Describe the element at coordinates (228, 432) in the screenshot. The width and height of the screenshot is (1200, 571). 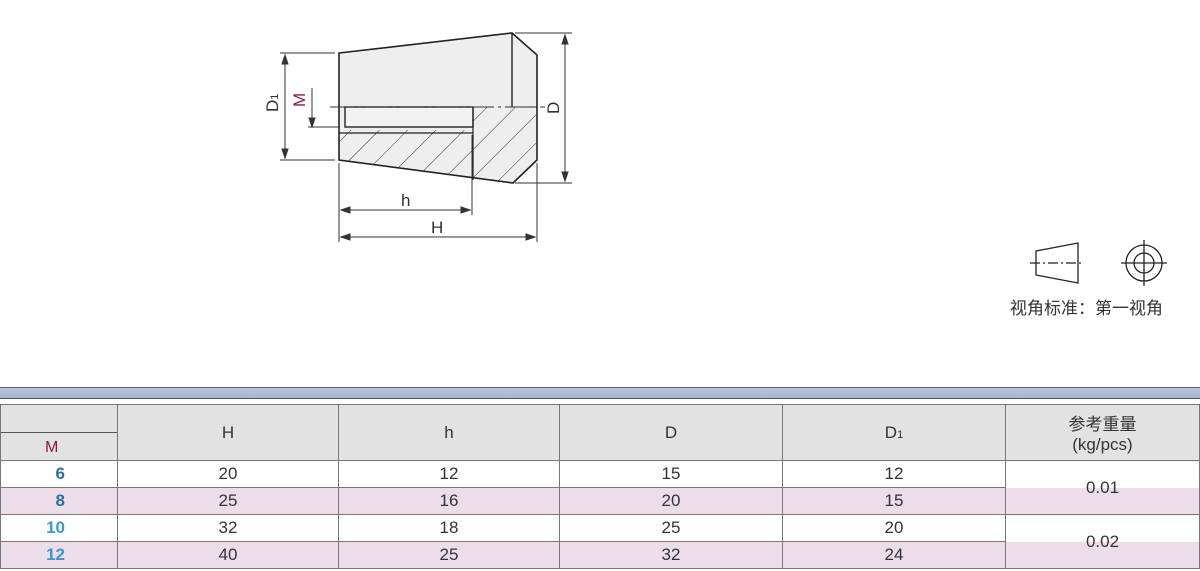
I see `header-H: H` at that location.